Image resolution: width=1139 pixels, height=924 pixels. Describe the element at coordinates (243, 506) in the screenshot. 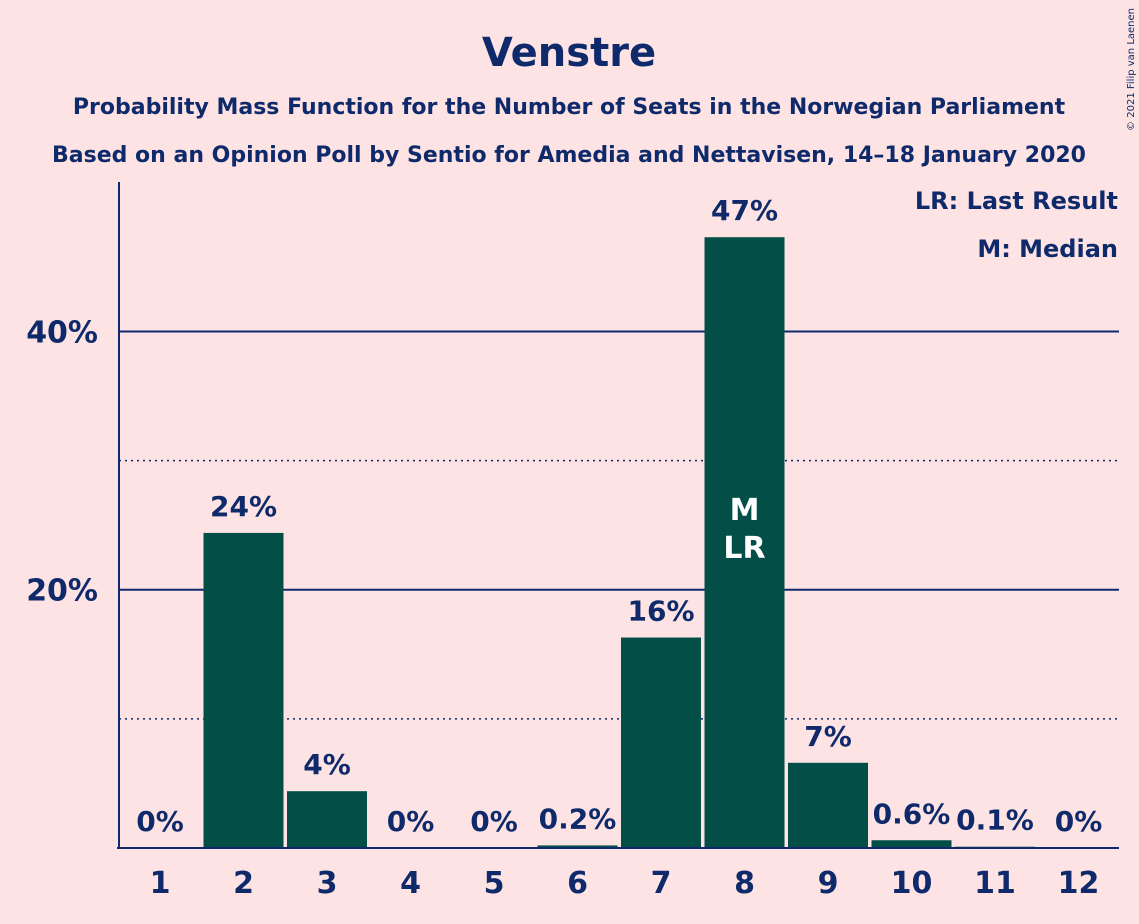

I see `data-label: 24%` at that location.